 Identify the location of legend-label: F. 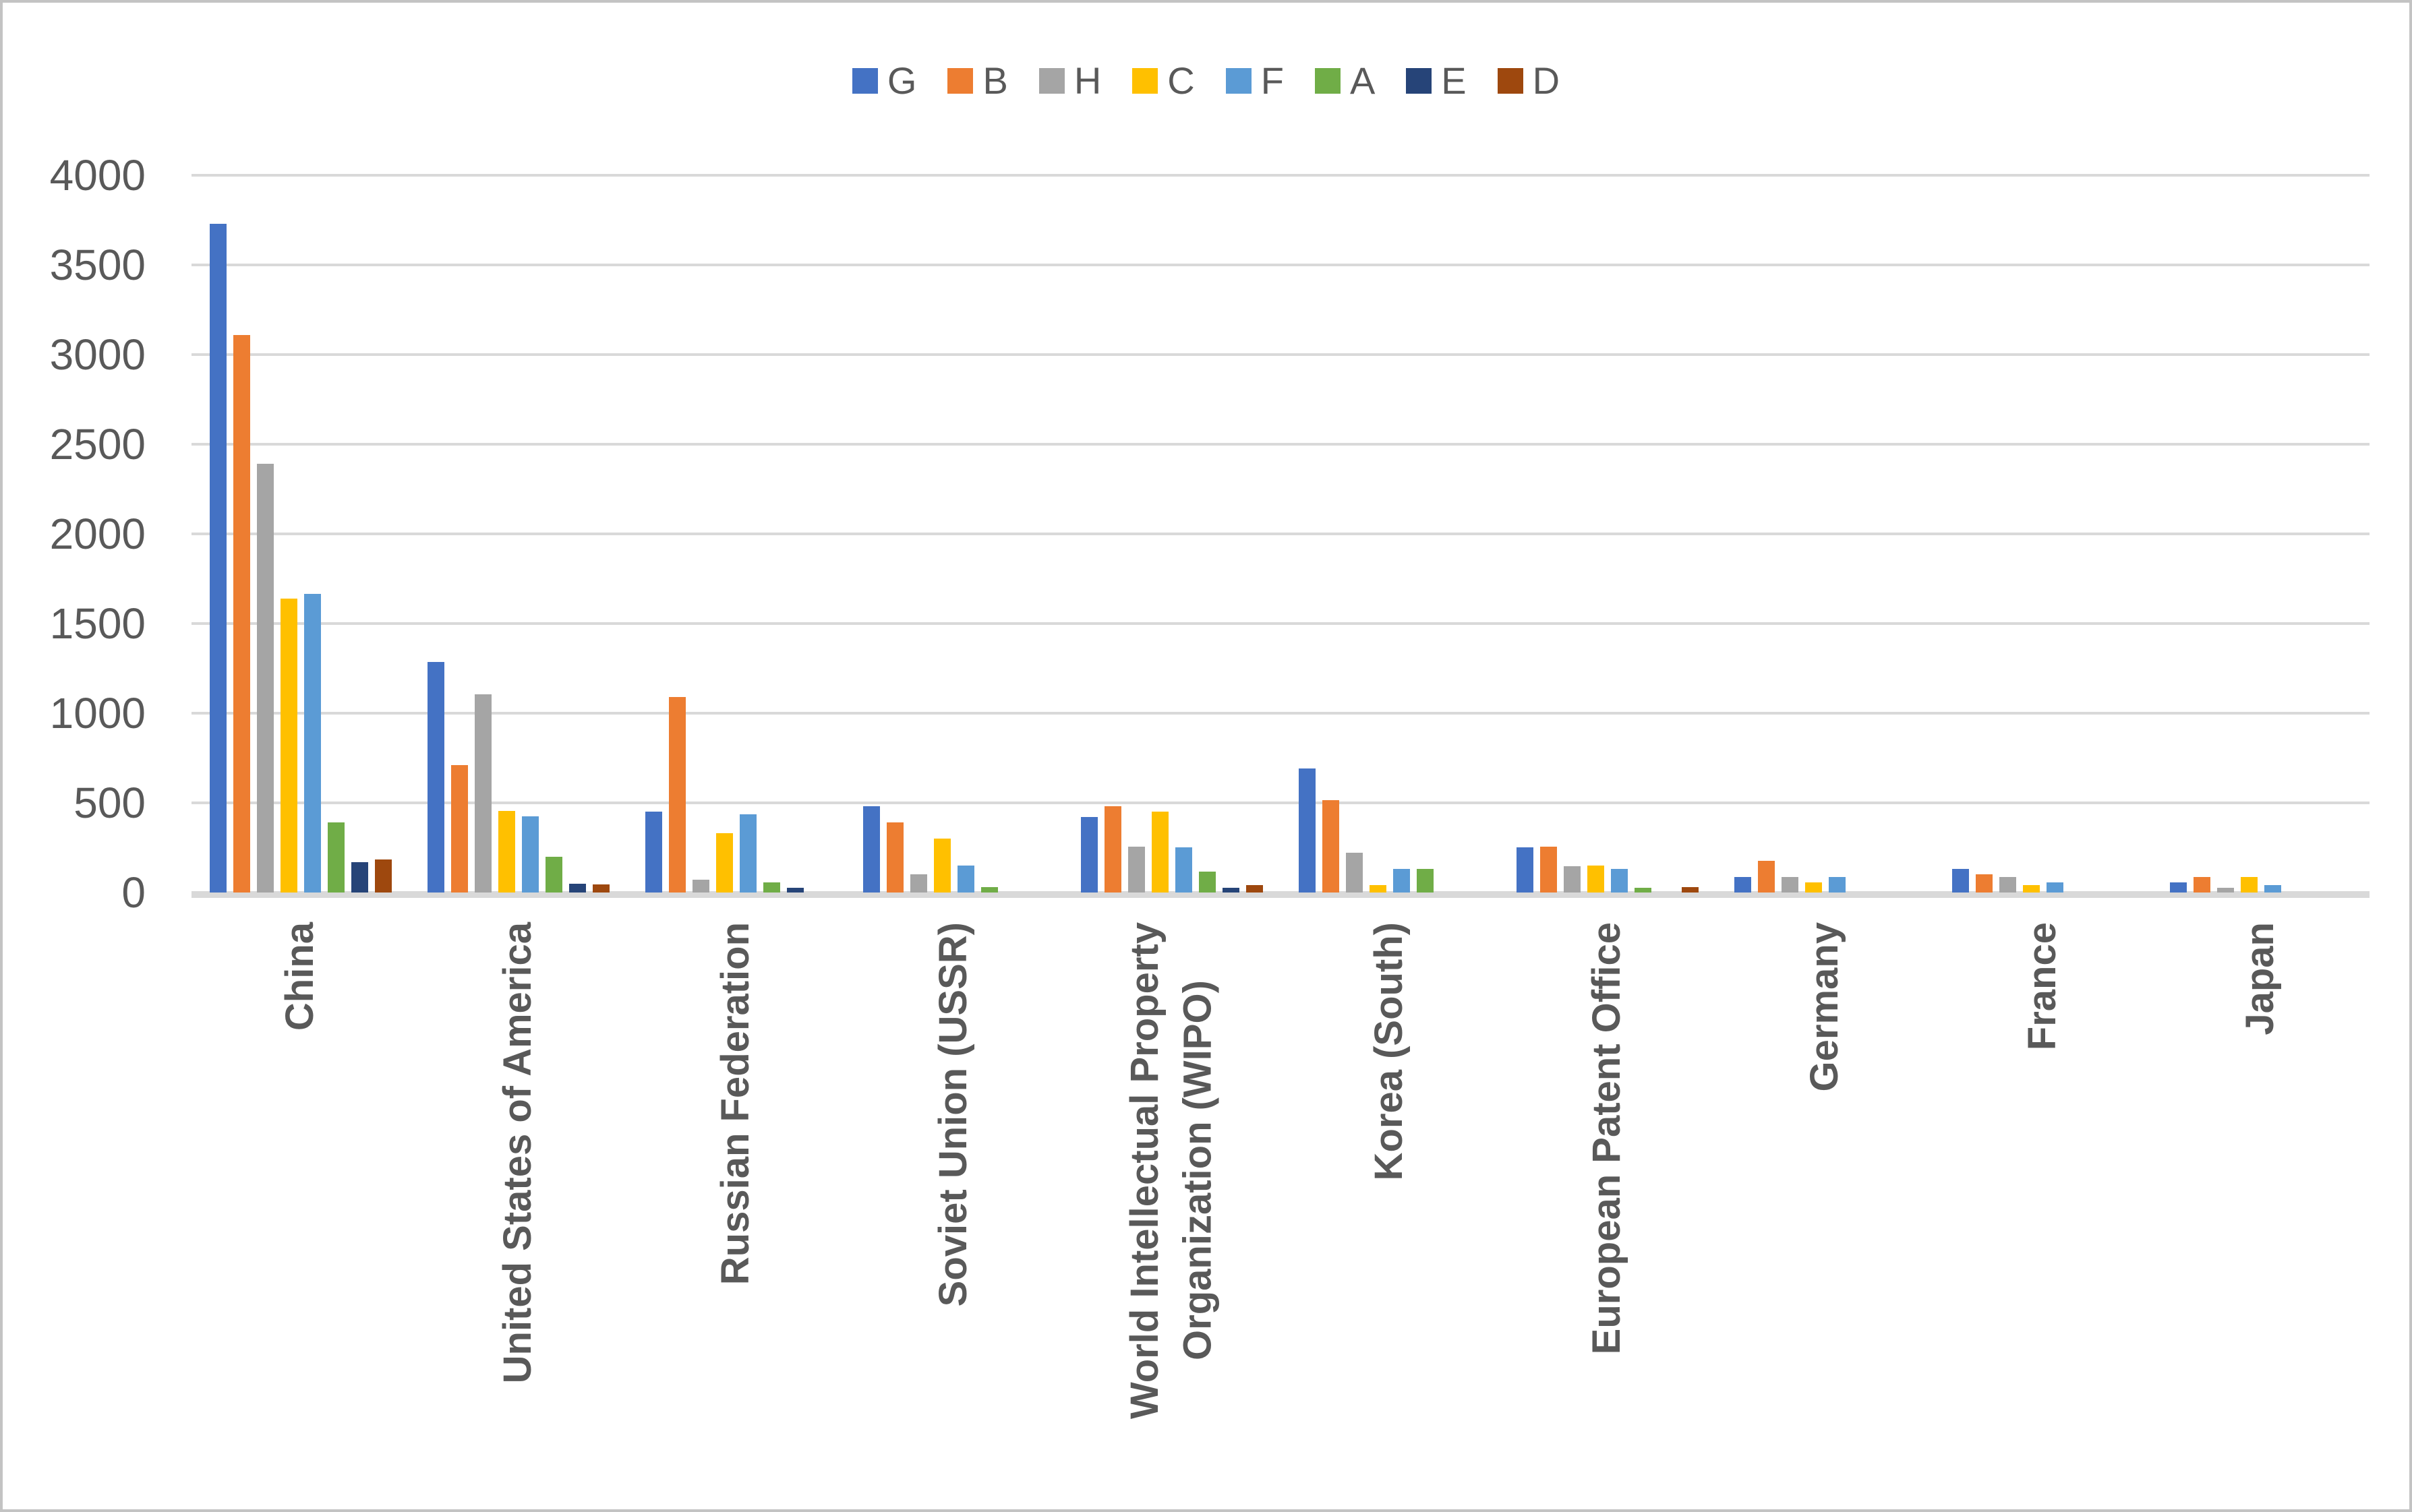
(1272, 80).